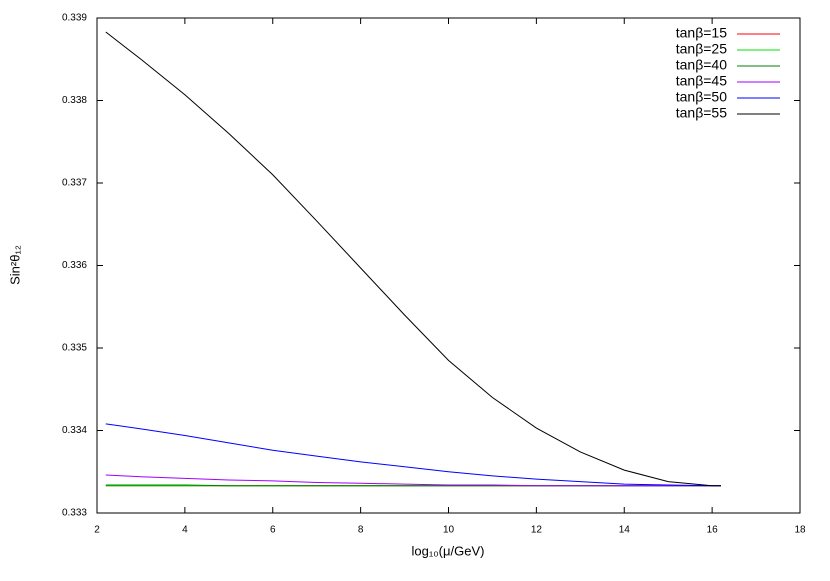 Image resolution: width=830 pixels, height=581 pixels. I want to click on y-tick-label: 0.338, so click(74, 100).